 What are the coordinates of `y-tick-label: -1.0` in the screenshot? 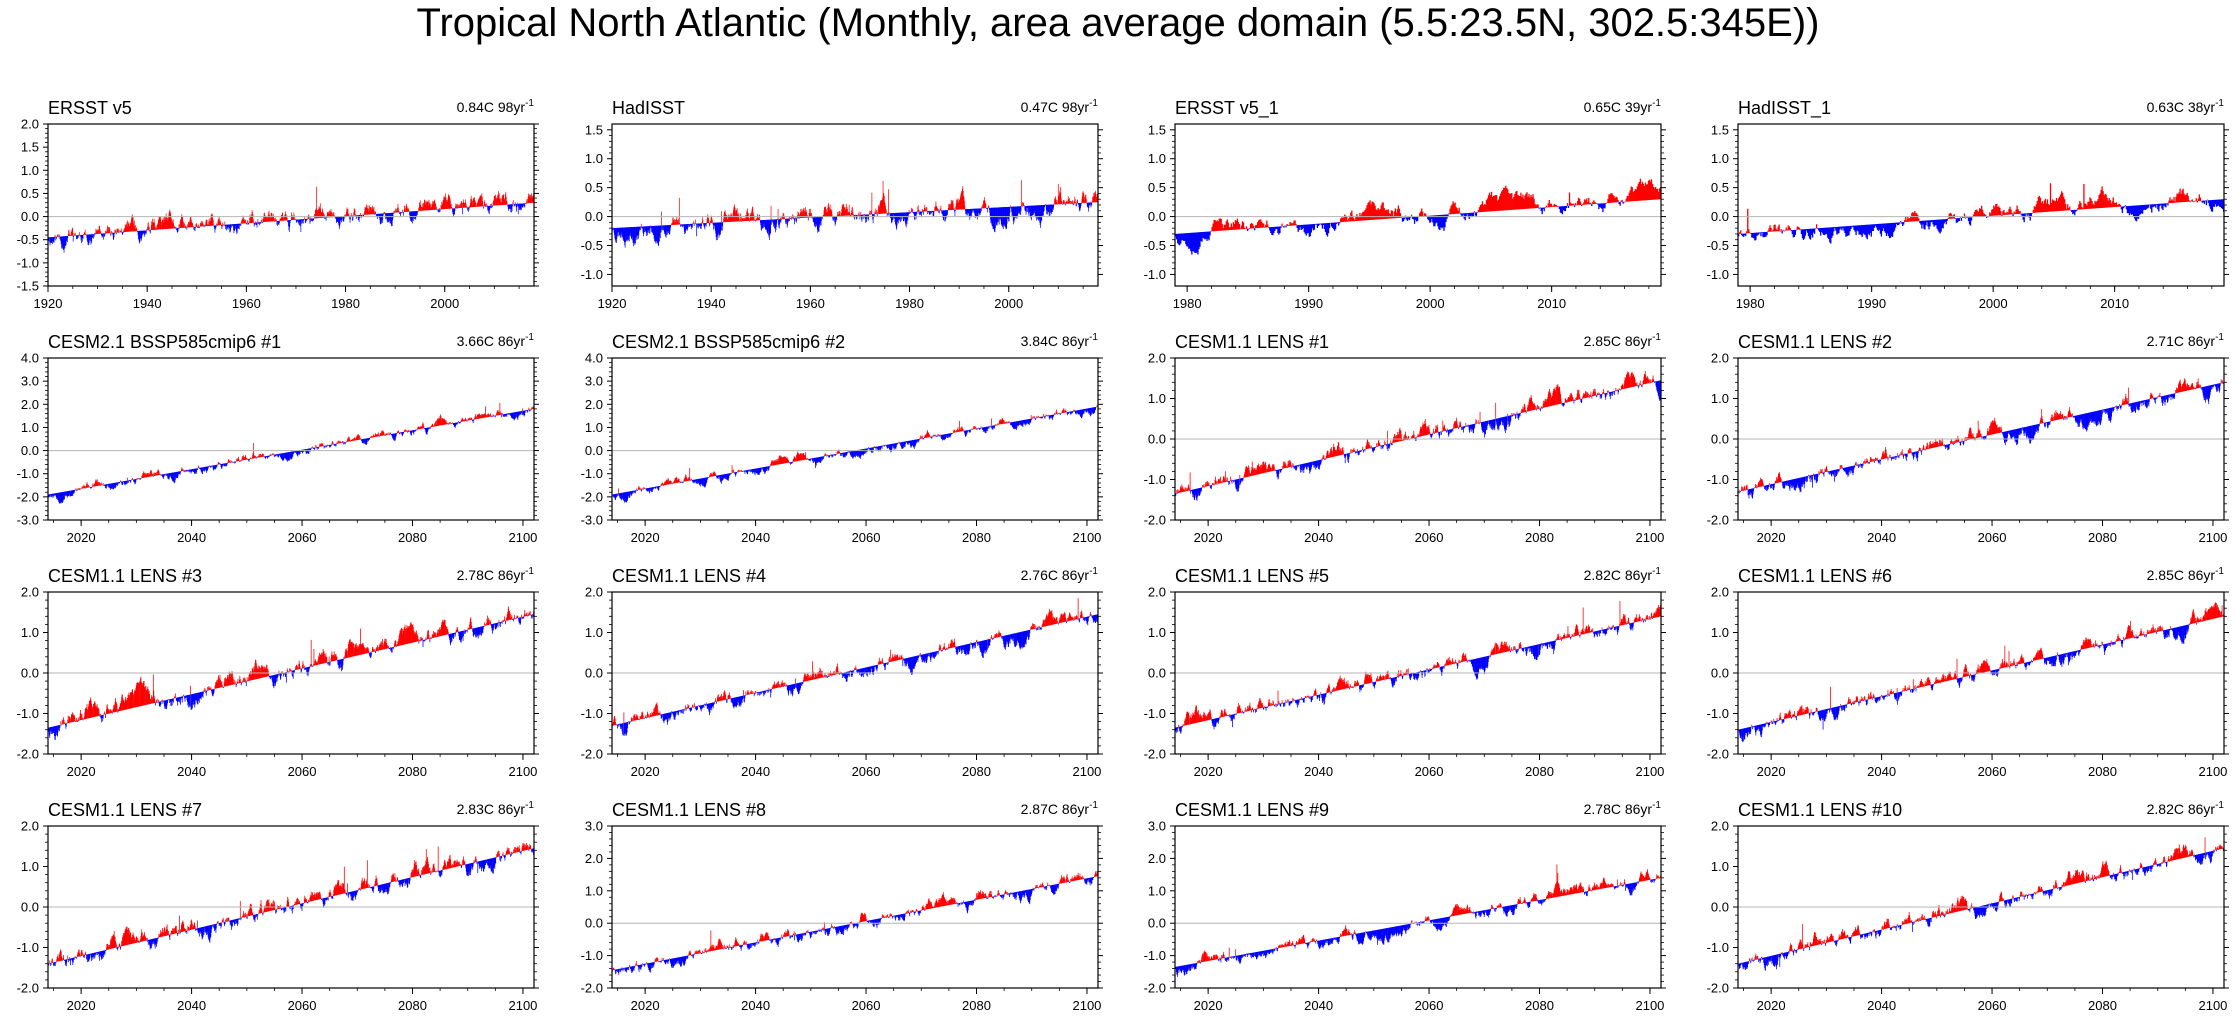 It's located at (28, 473).